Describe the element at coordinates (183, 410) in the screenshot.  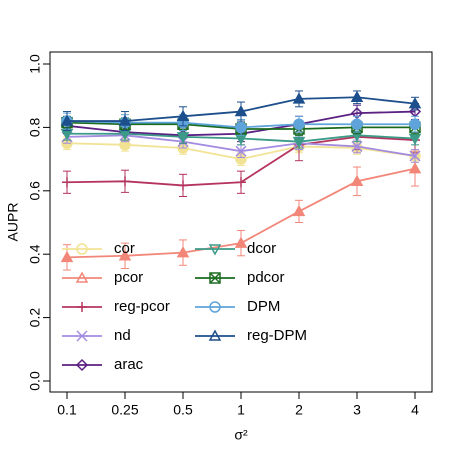
I see `x-tick-label: 0.5` at that location.